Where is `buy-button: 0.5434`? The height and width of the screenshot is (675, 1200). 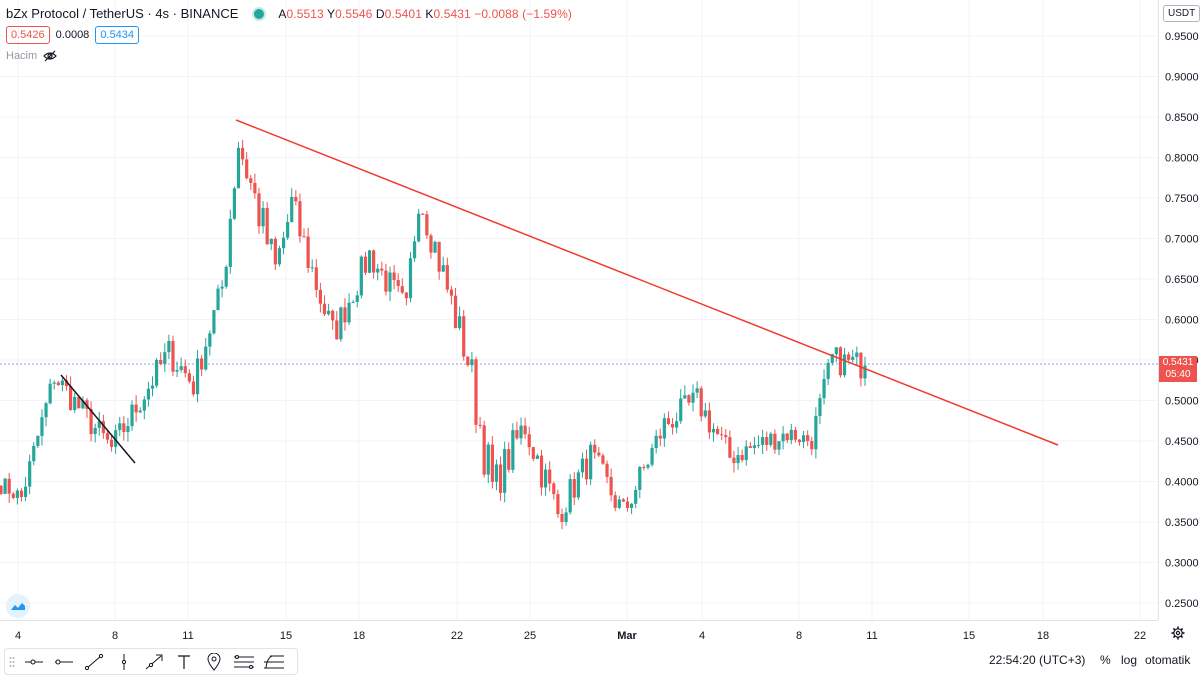
buy-button: 0.5434 is located at coordinates (117, 35).